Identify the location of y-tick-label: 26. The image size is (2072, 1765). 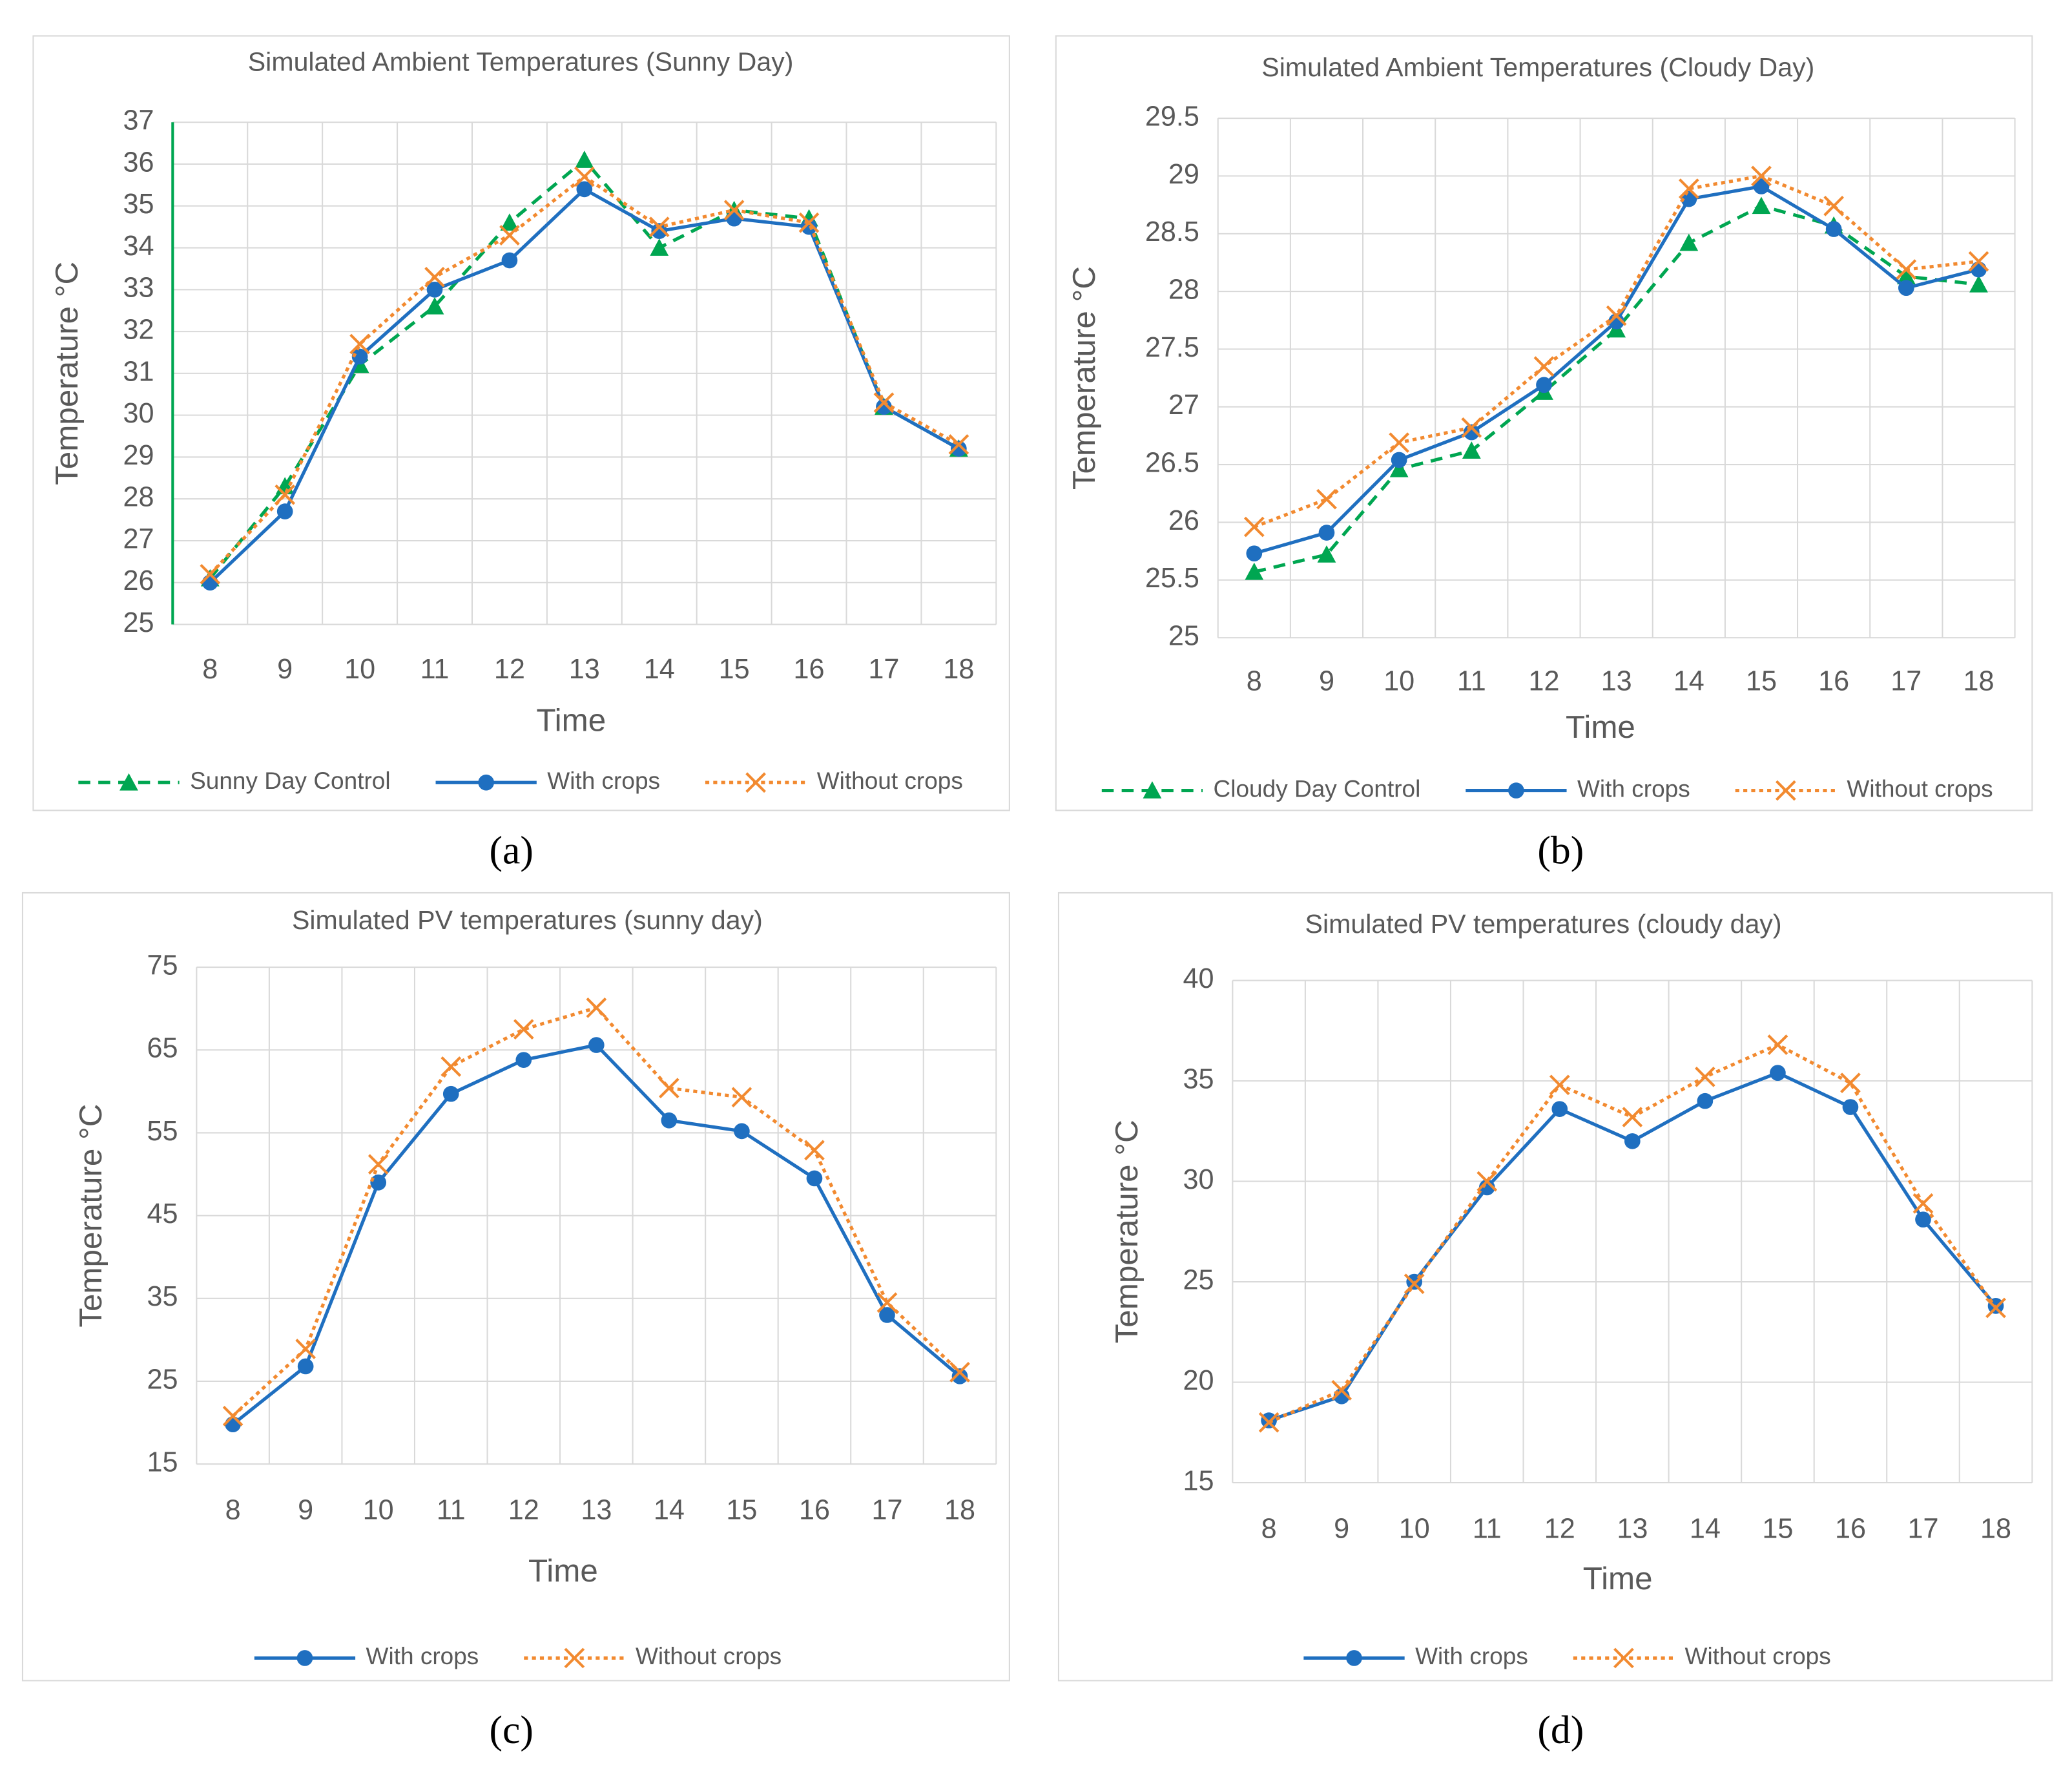
(138, 580).